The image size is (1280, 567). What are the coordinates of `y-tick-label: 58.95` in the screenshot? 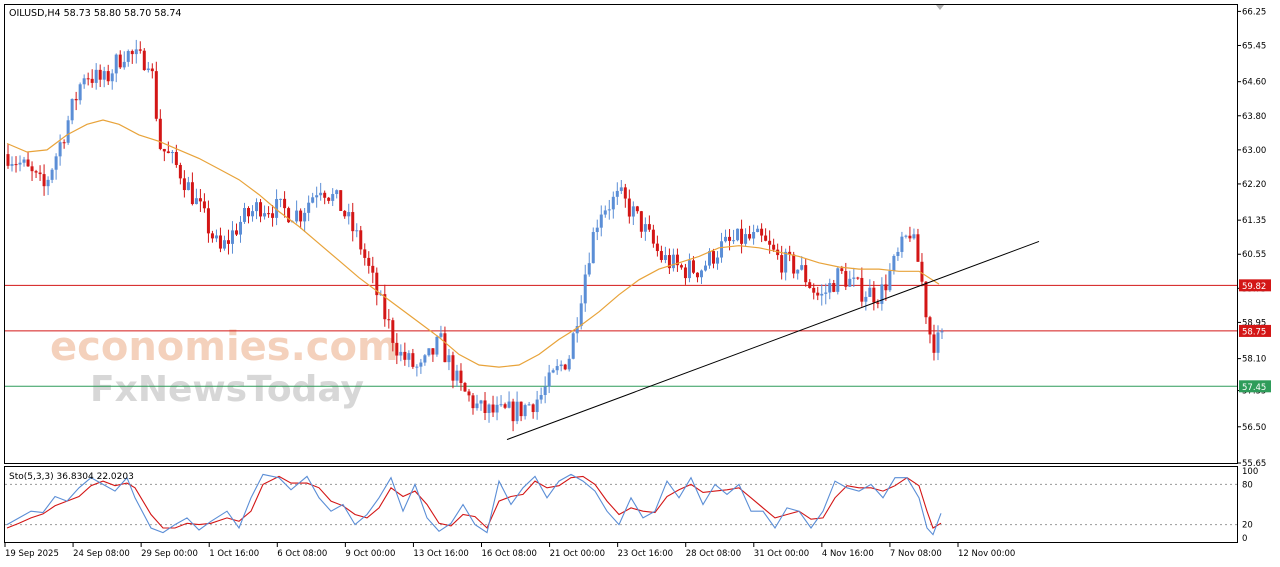 It's located at (1254, 323).